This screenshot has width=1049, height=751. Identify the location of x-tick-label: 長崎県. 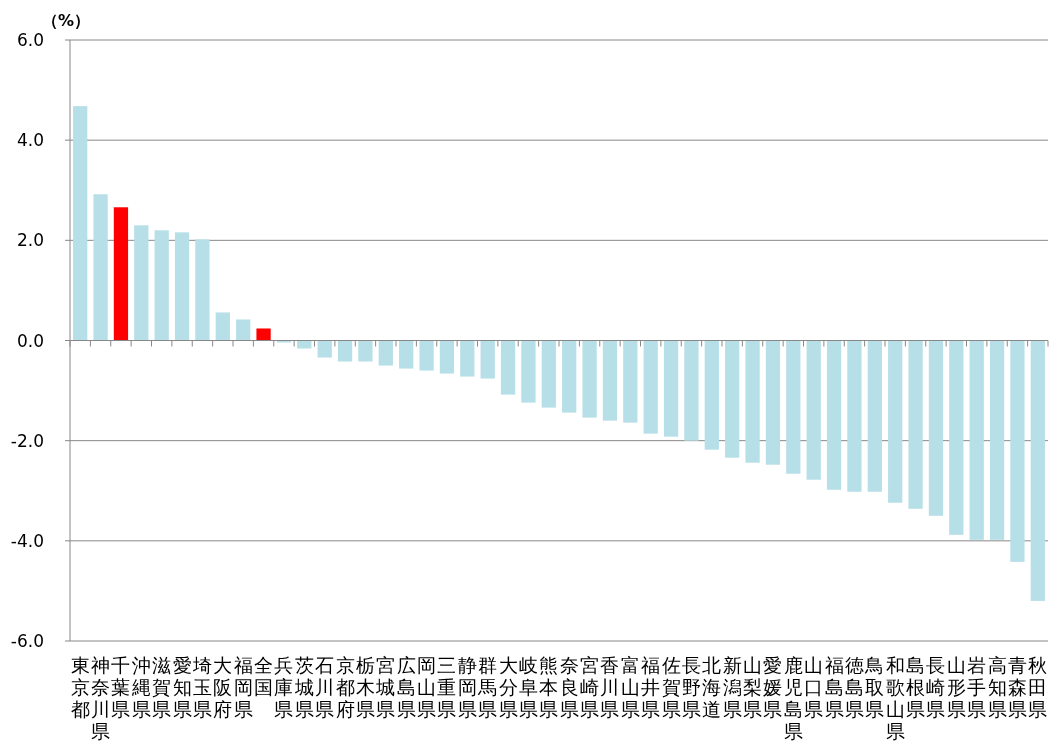
(936, 687).